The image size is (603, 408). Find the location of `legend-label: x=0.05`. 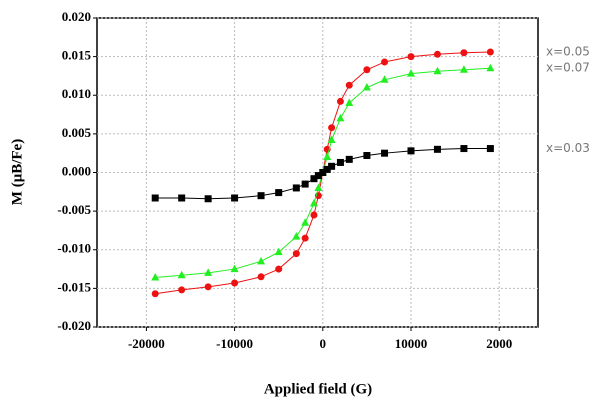

legend-label: x=0.05 is located at coordinates (568, 51).